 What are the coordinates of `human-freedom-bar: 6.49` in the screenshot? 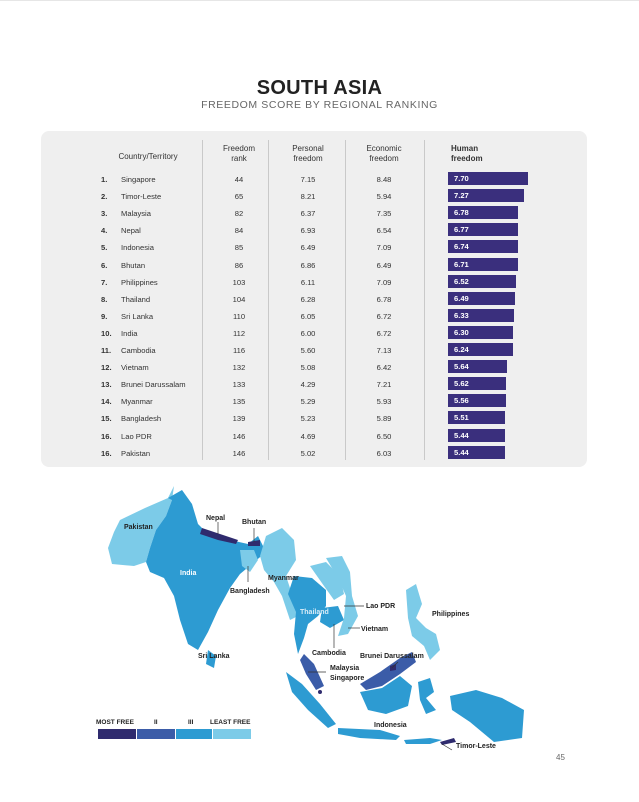 It's located at (481, 298).